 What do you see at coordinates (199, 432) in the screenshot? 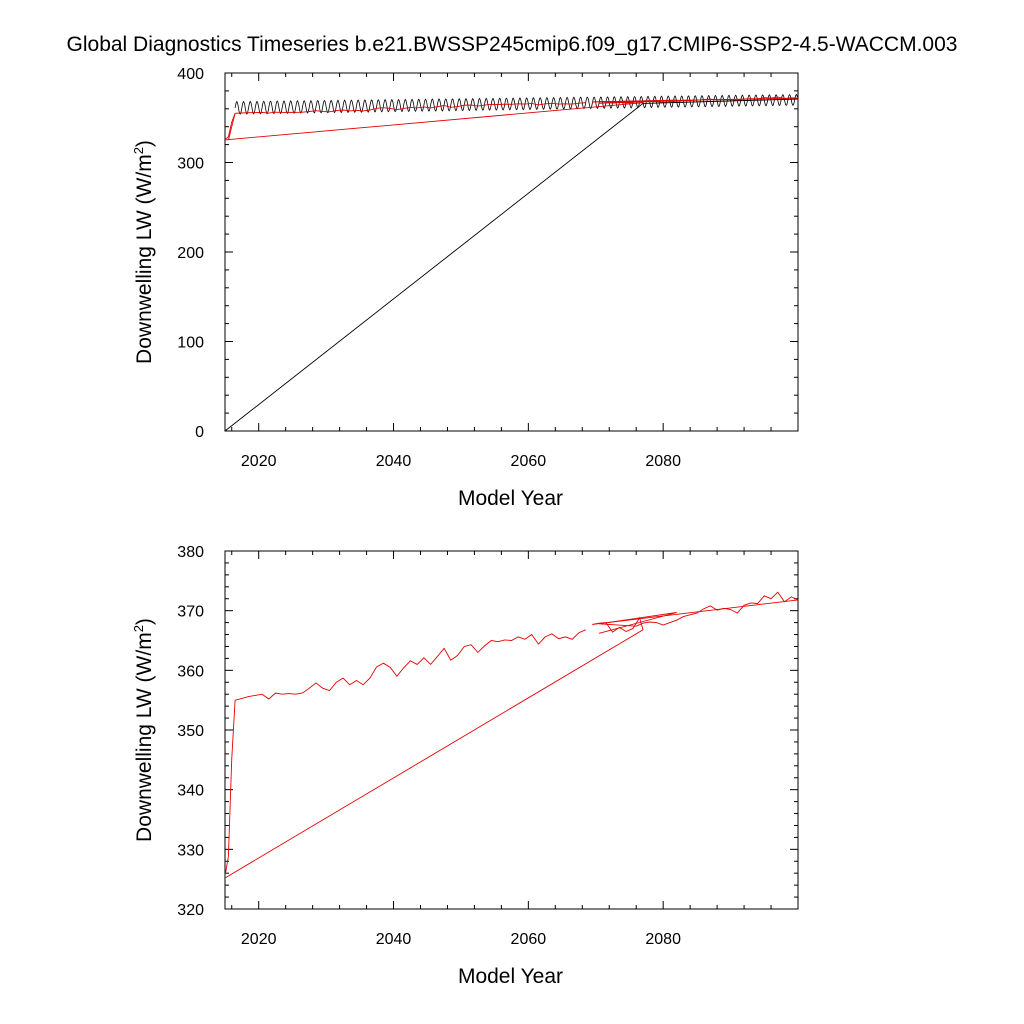
I see `y-tick-label: 0` at bounding box center [199, 432].